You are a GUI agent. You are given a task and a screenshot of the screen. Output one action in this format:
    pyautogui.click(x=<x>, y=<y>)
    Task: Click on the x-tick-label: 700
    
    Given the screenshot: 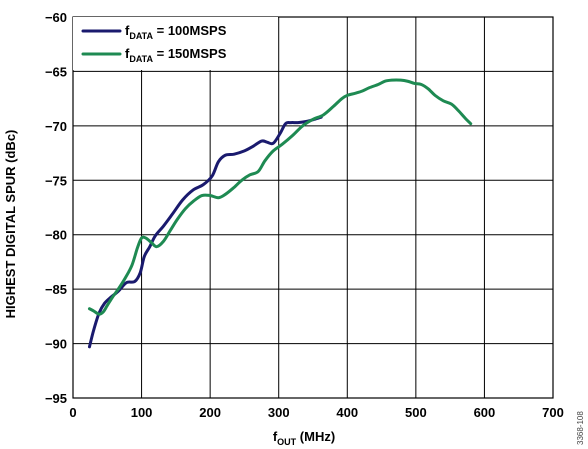 What is the action you would take?
    pyautogui.click(x=553, y=412)
    